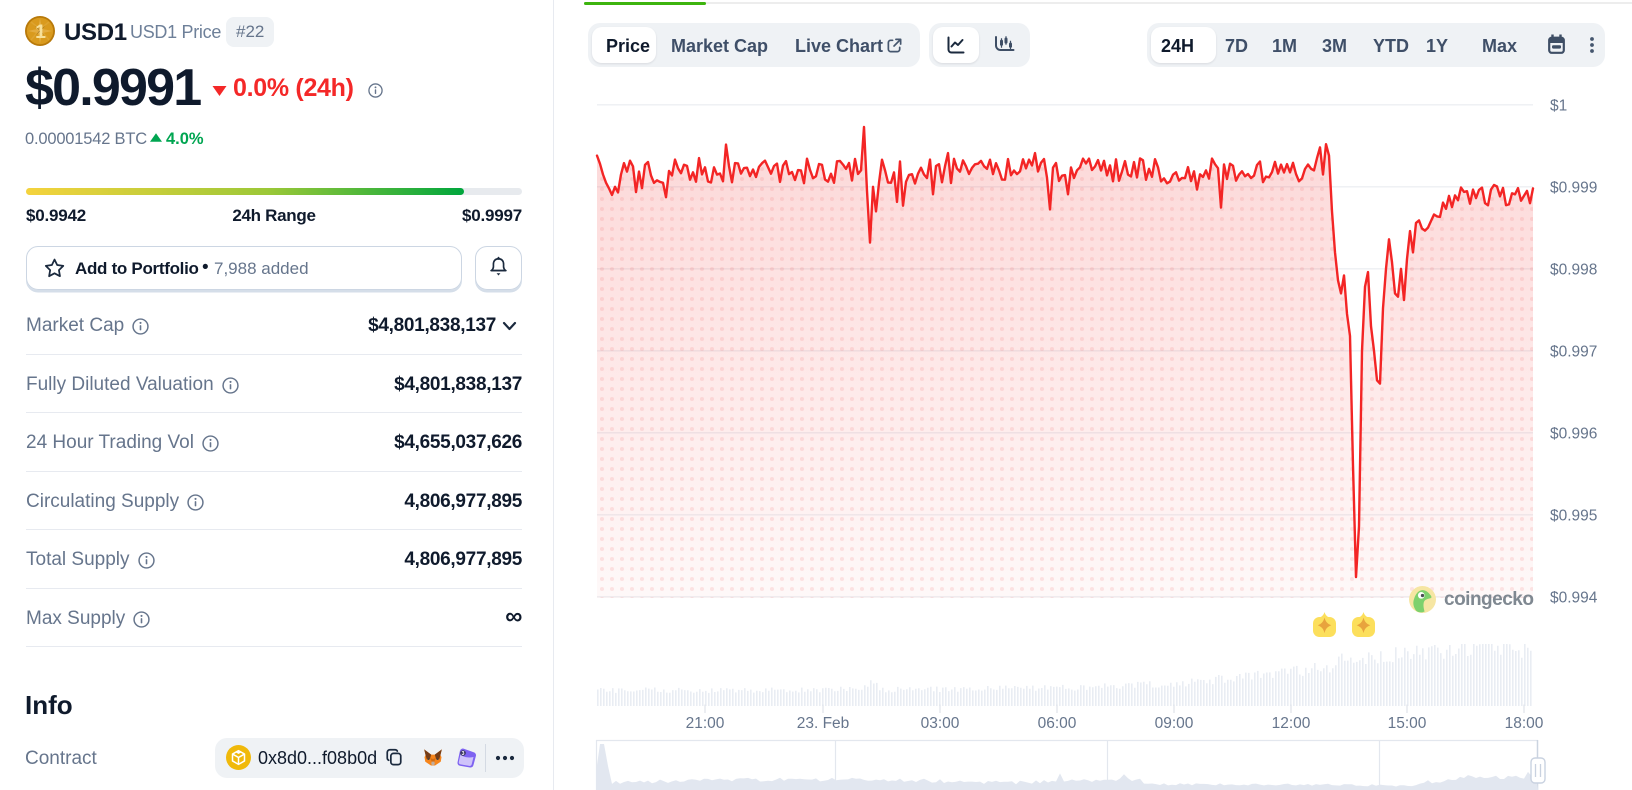 This screenshot has height=790, width=1632. What do you see at coordinates (1524, 723) in the screenshot?
I see `svg-text: 18:00` at bounding box center [1524, 723].